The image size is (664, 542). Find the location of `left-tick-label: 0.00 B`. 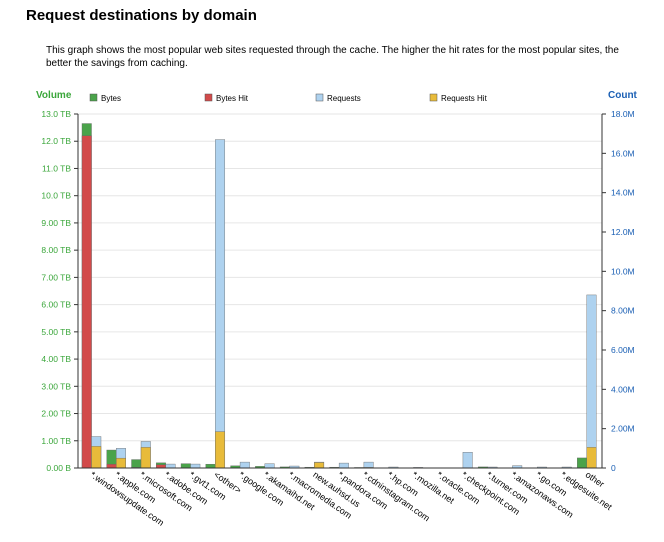

left-tick-label: 0.00 B is located at coordinates (58, 468).